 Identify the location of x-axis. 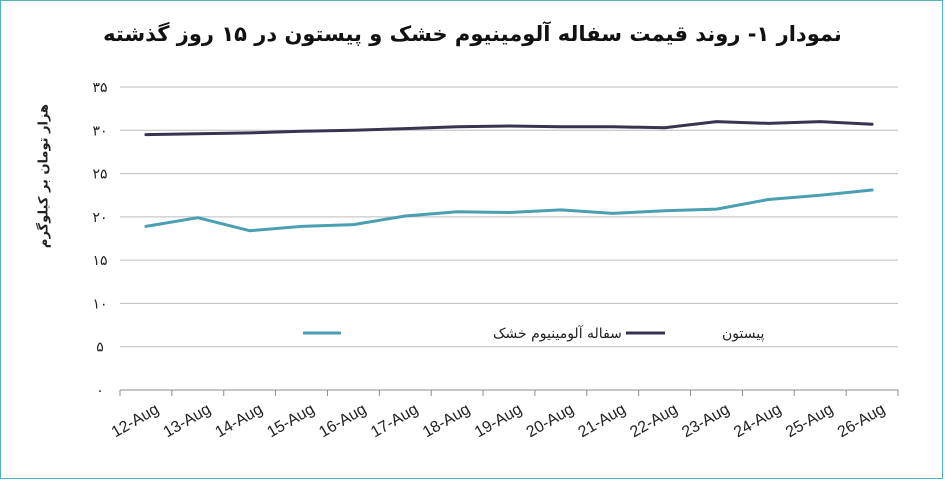
(509, 392).